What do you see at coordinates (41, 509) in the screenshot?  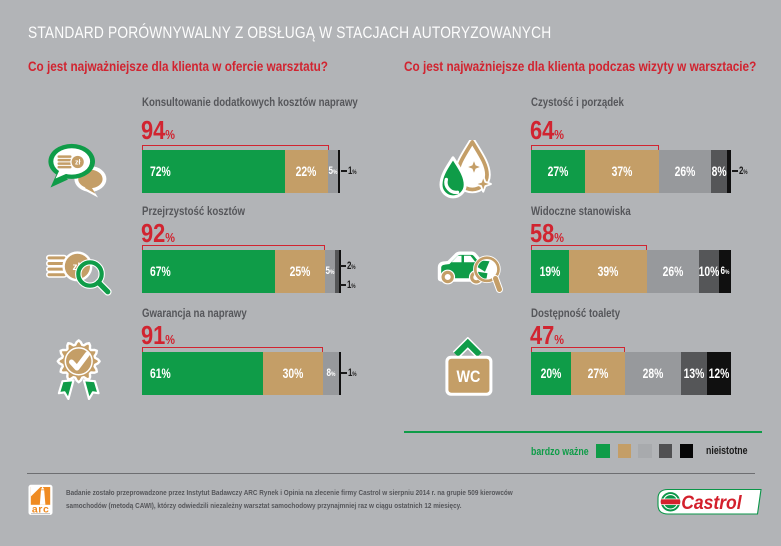 I see `svg-text: arc` at bounding box center [41, 509].